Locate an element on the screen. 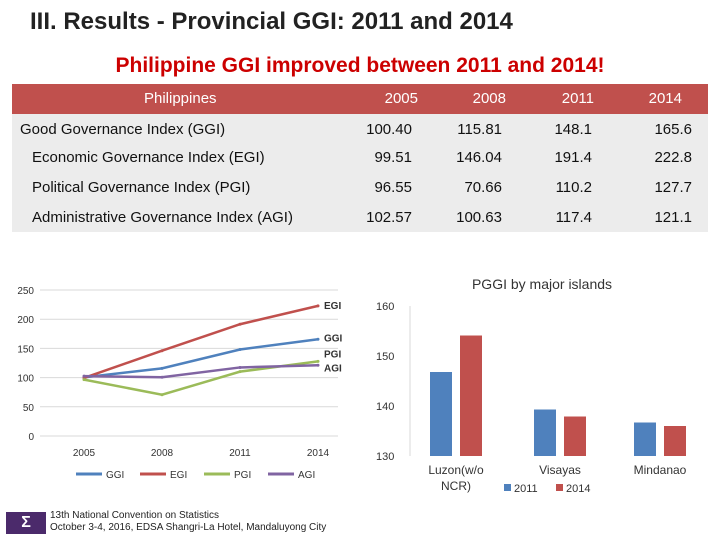 The image size is (720, 540). table-header-row: Philippines 2005 2008 2011 2014 is located at coordinates (360, 99).